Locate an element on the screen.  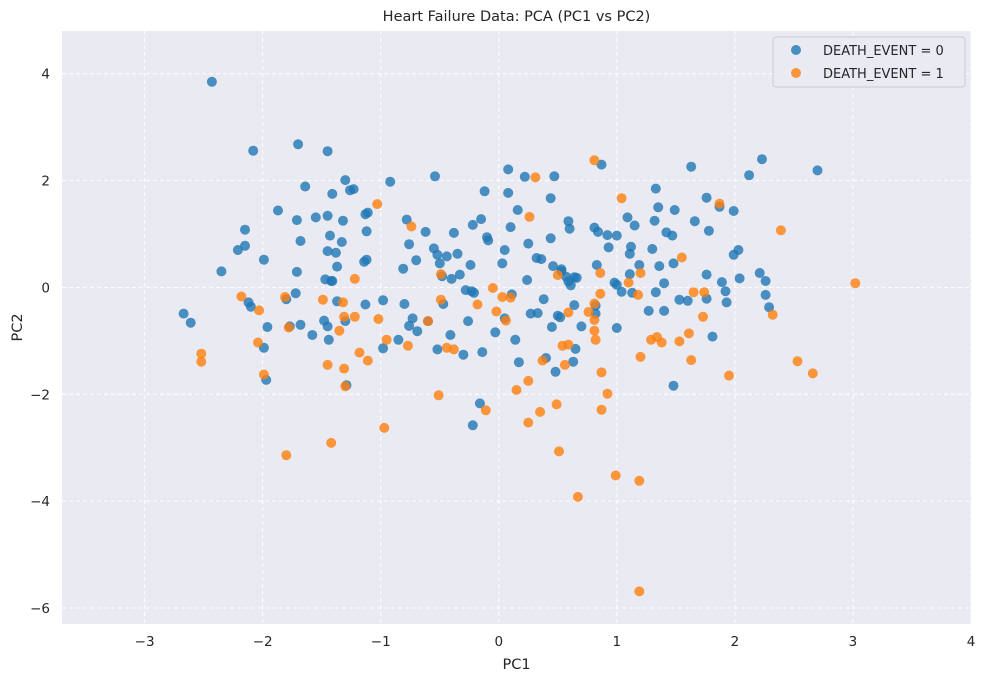
x-tick-label: −1 is located at coordinates (381, 642).